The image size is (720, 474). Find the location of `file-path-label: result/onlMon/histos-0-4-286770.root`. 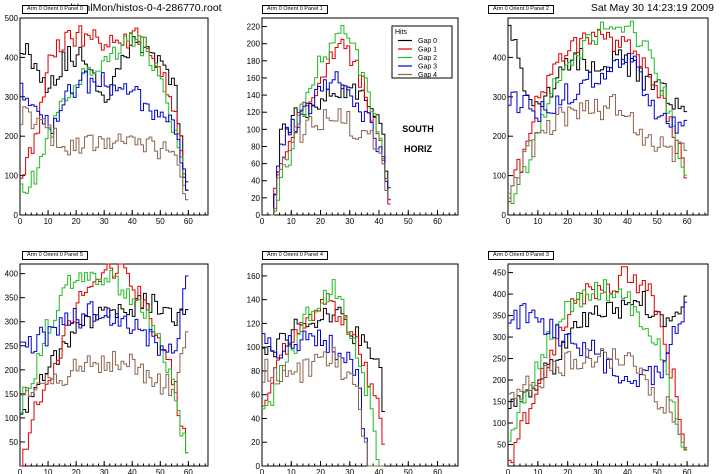

file-path-label: result/onlMon/histos-0-4-286770.root is located at coordinates (136, 8).